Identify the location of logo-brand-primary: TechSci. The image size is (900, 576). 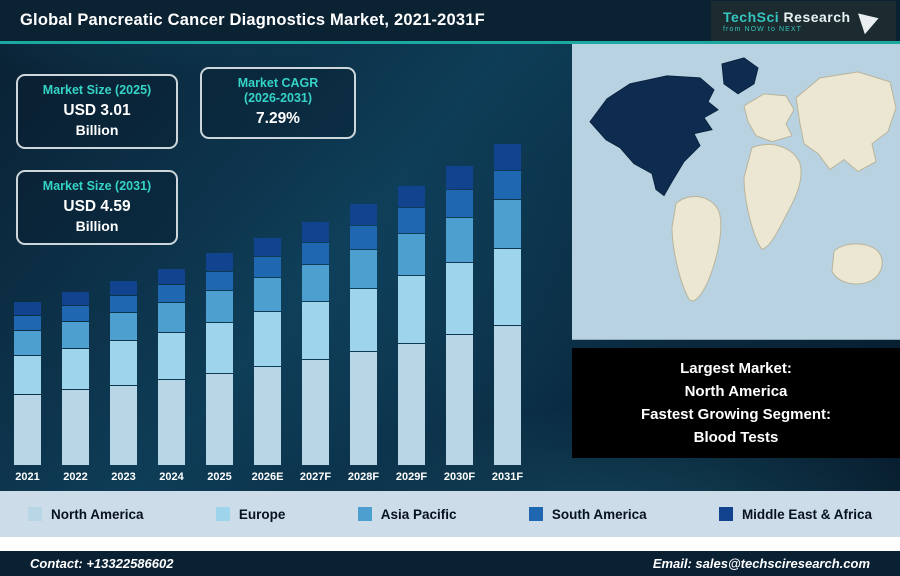
(751, 16).